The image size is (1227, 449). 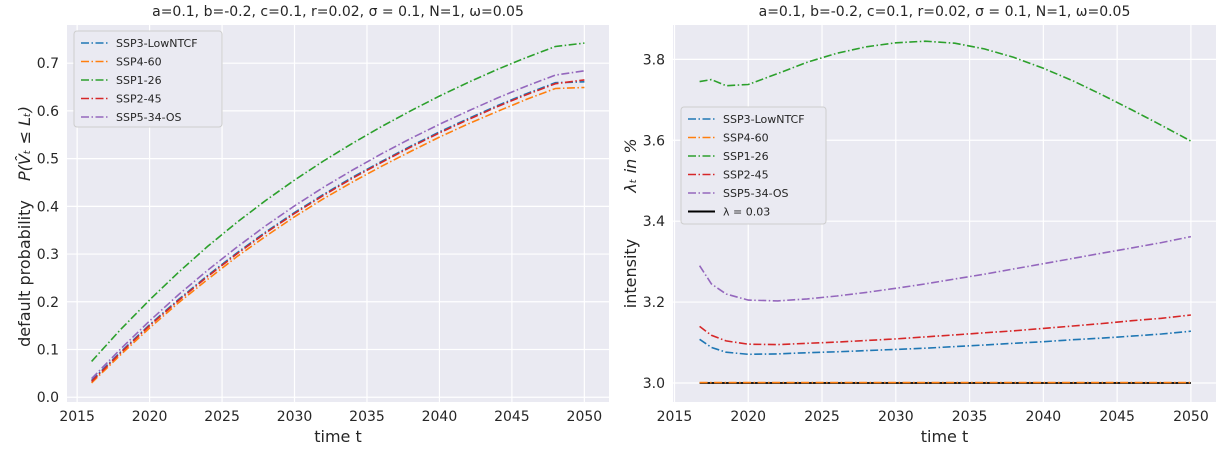 What do you see at coordinates (48, 398) in the screenshot?
I see `y-tick-label: 0.0` at bounding box center [48, 398].